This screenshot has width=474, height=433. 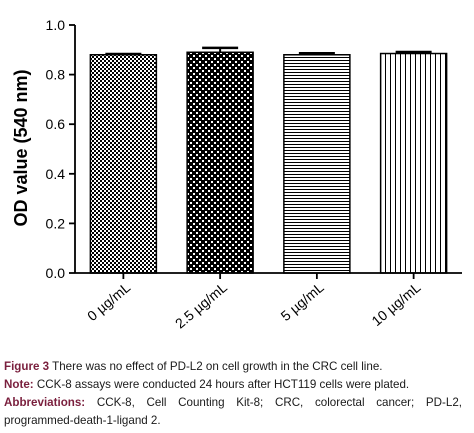 What do you see at coordinates (56, 174) in the screenshot?
I see `y-tick-label: 0.4` at bounding box center [56, 174].